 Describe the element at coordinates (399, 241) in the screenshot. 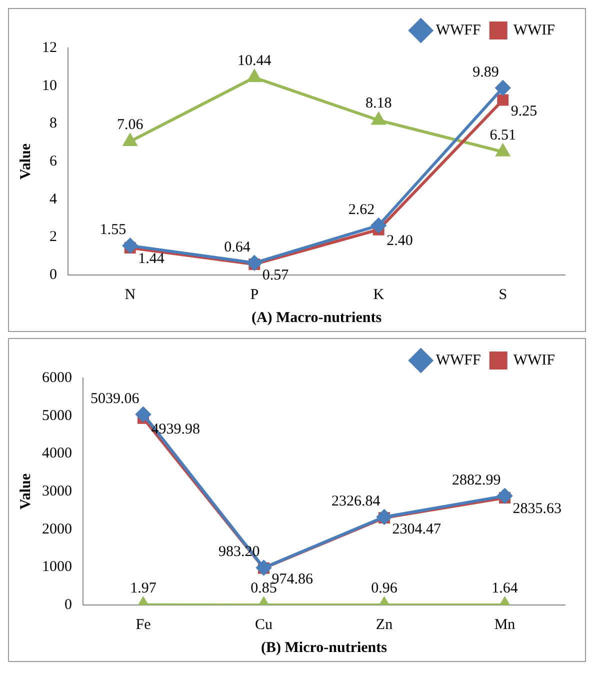

I see `data-label: 2.40` at that location.